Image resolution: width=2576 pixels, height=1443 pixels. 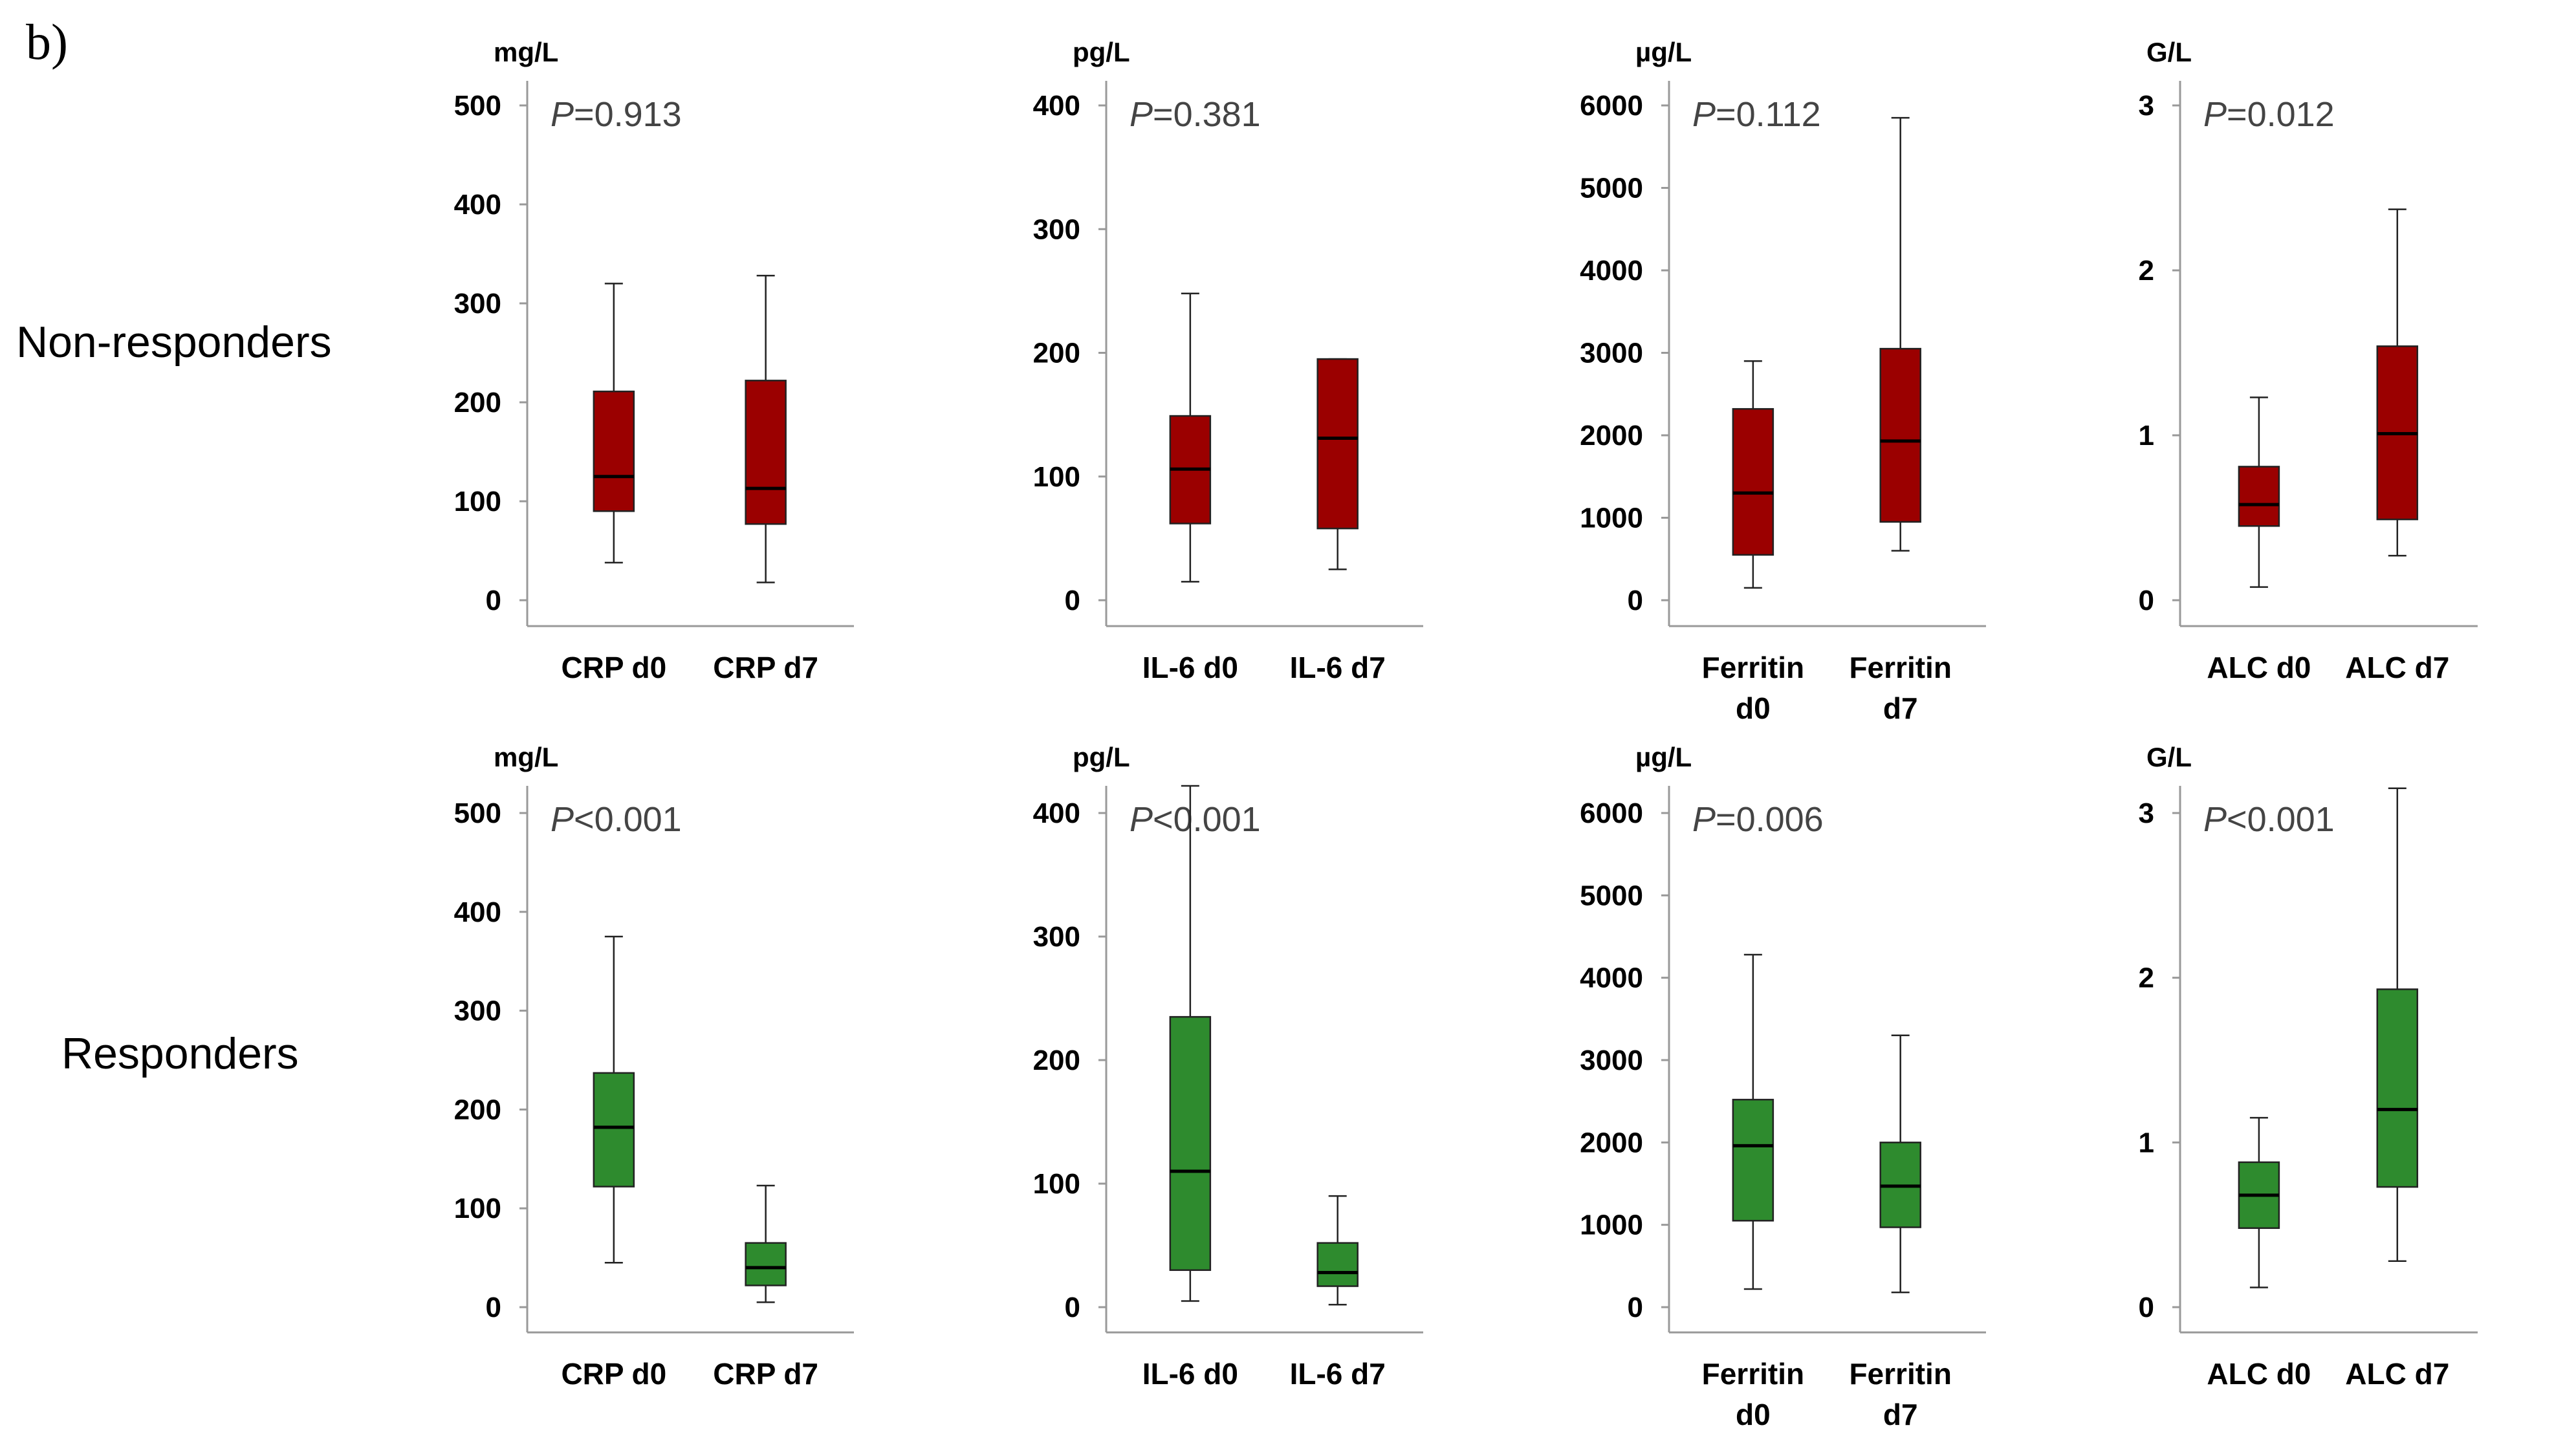 I want to click on chart-panel-1: mg/L 0 100 200 300 400 500 P=0.913 CRP d0 CRP d7, so click(x=654, y=360).